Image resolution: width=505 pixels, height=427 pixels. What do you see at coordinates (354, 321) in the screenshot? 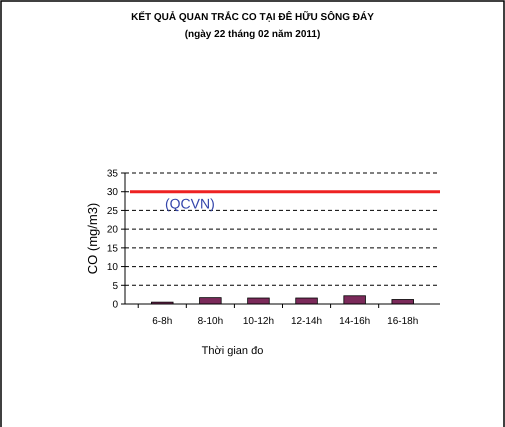
I see `x-tick-label: 14-16h` at bounding box center [354, 321].